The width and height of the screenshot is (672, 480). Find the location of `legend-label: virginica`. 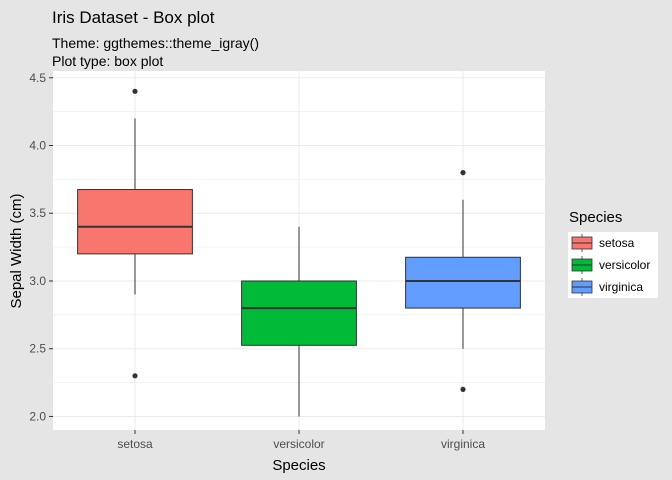

legend-label: virginica is located at coordinates (621, 287).